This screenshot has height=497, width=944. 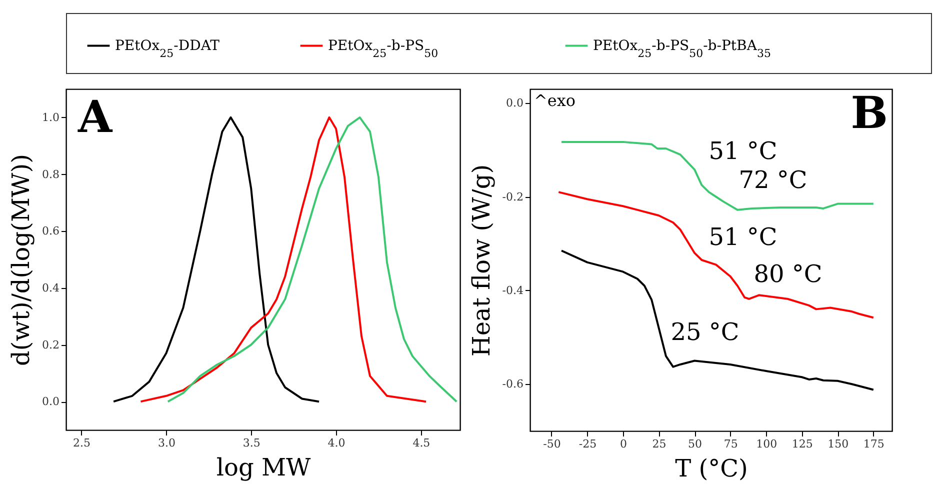 I want to click on legend-label: PEtOx$_{25}$-b-PS$_{50}$-b-PtBA$_{35}$, so click(x=682, y=49).